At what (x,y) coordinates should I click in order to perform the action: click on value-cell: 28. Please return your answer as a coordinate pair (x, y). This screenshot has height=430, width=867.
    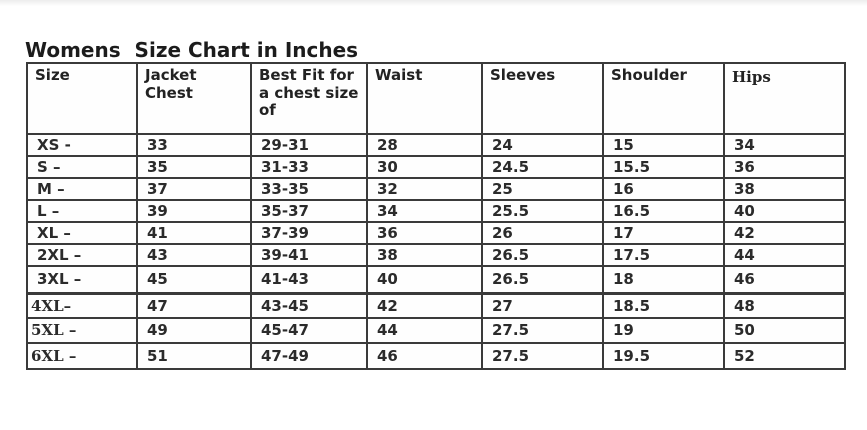
    Looking at the image, I should click on (424, 145).